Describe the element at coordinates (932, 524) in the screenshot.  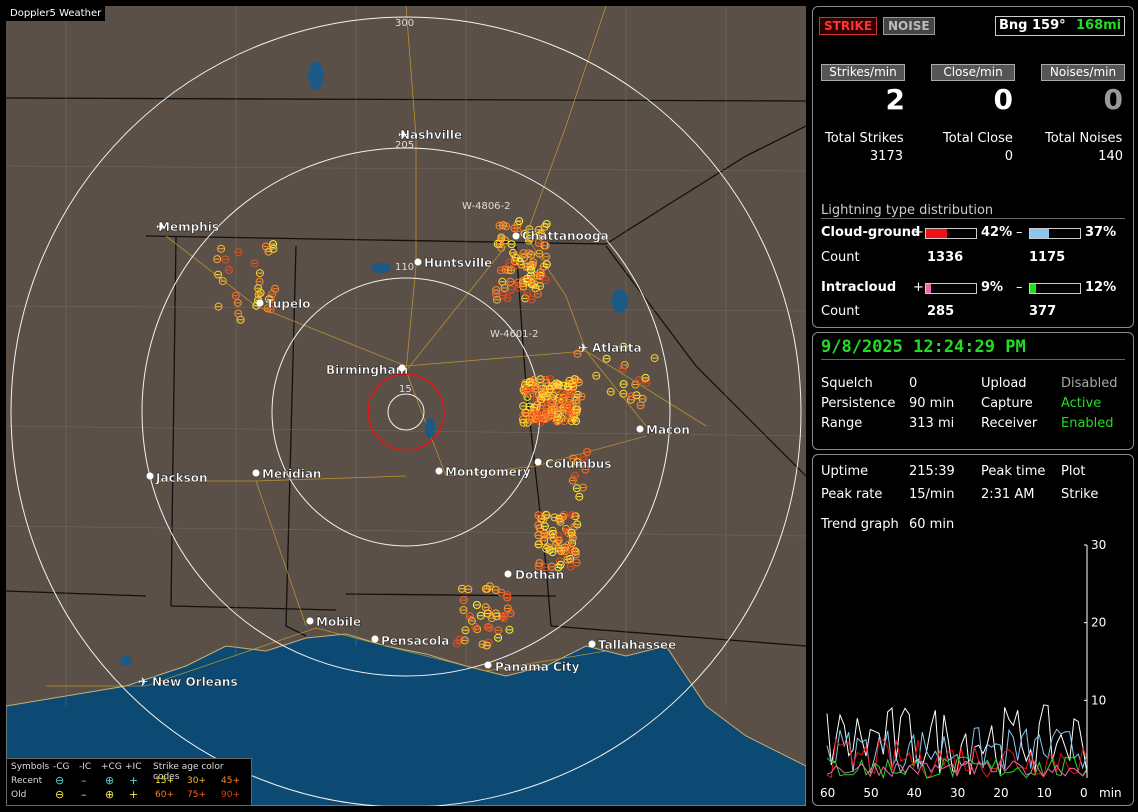
I see `trend-graph-value: 60 min` at that location.